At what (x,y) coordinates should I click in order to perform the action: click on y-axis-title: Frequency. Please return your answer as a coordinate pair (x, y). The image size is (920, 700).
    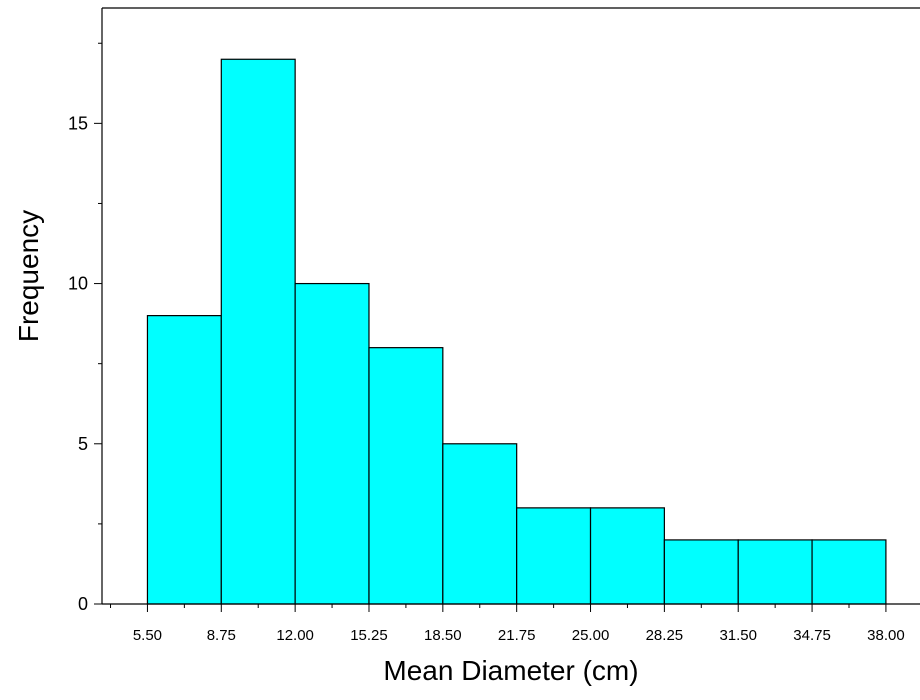
    Looking at the image, I should click on (28, 276).